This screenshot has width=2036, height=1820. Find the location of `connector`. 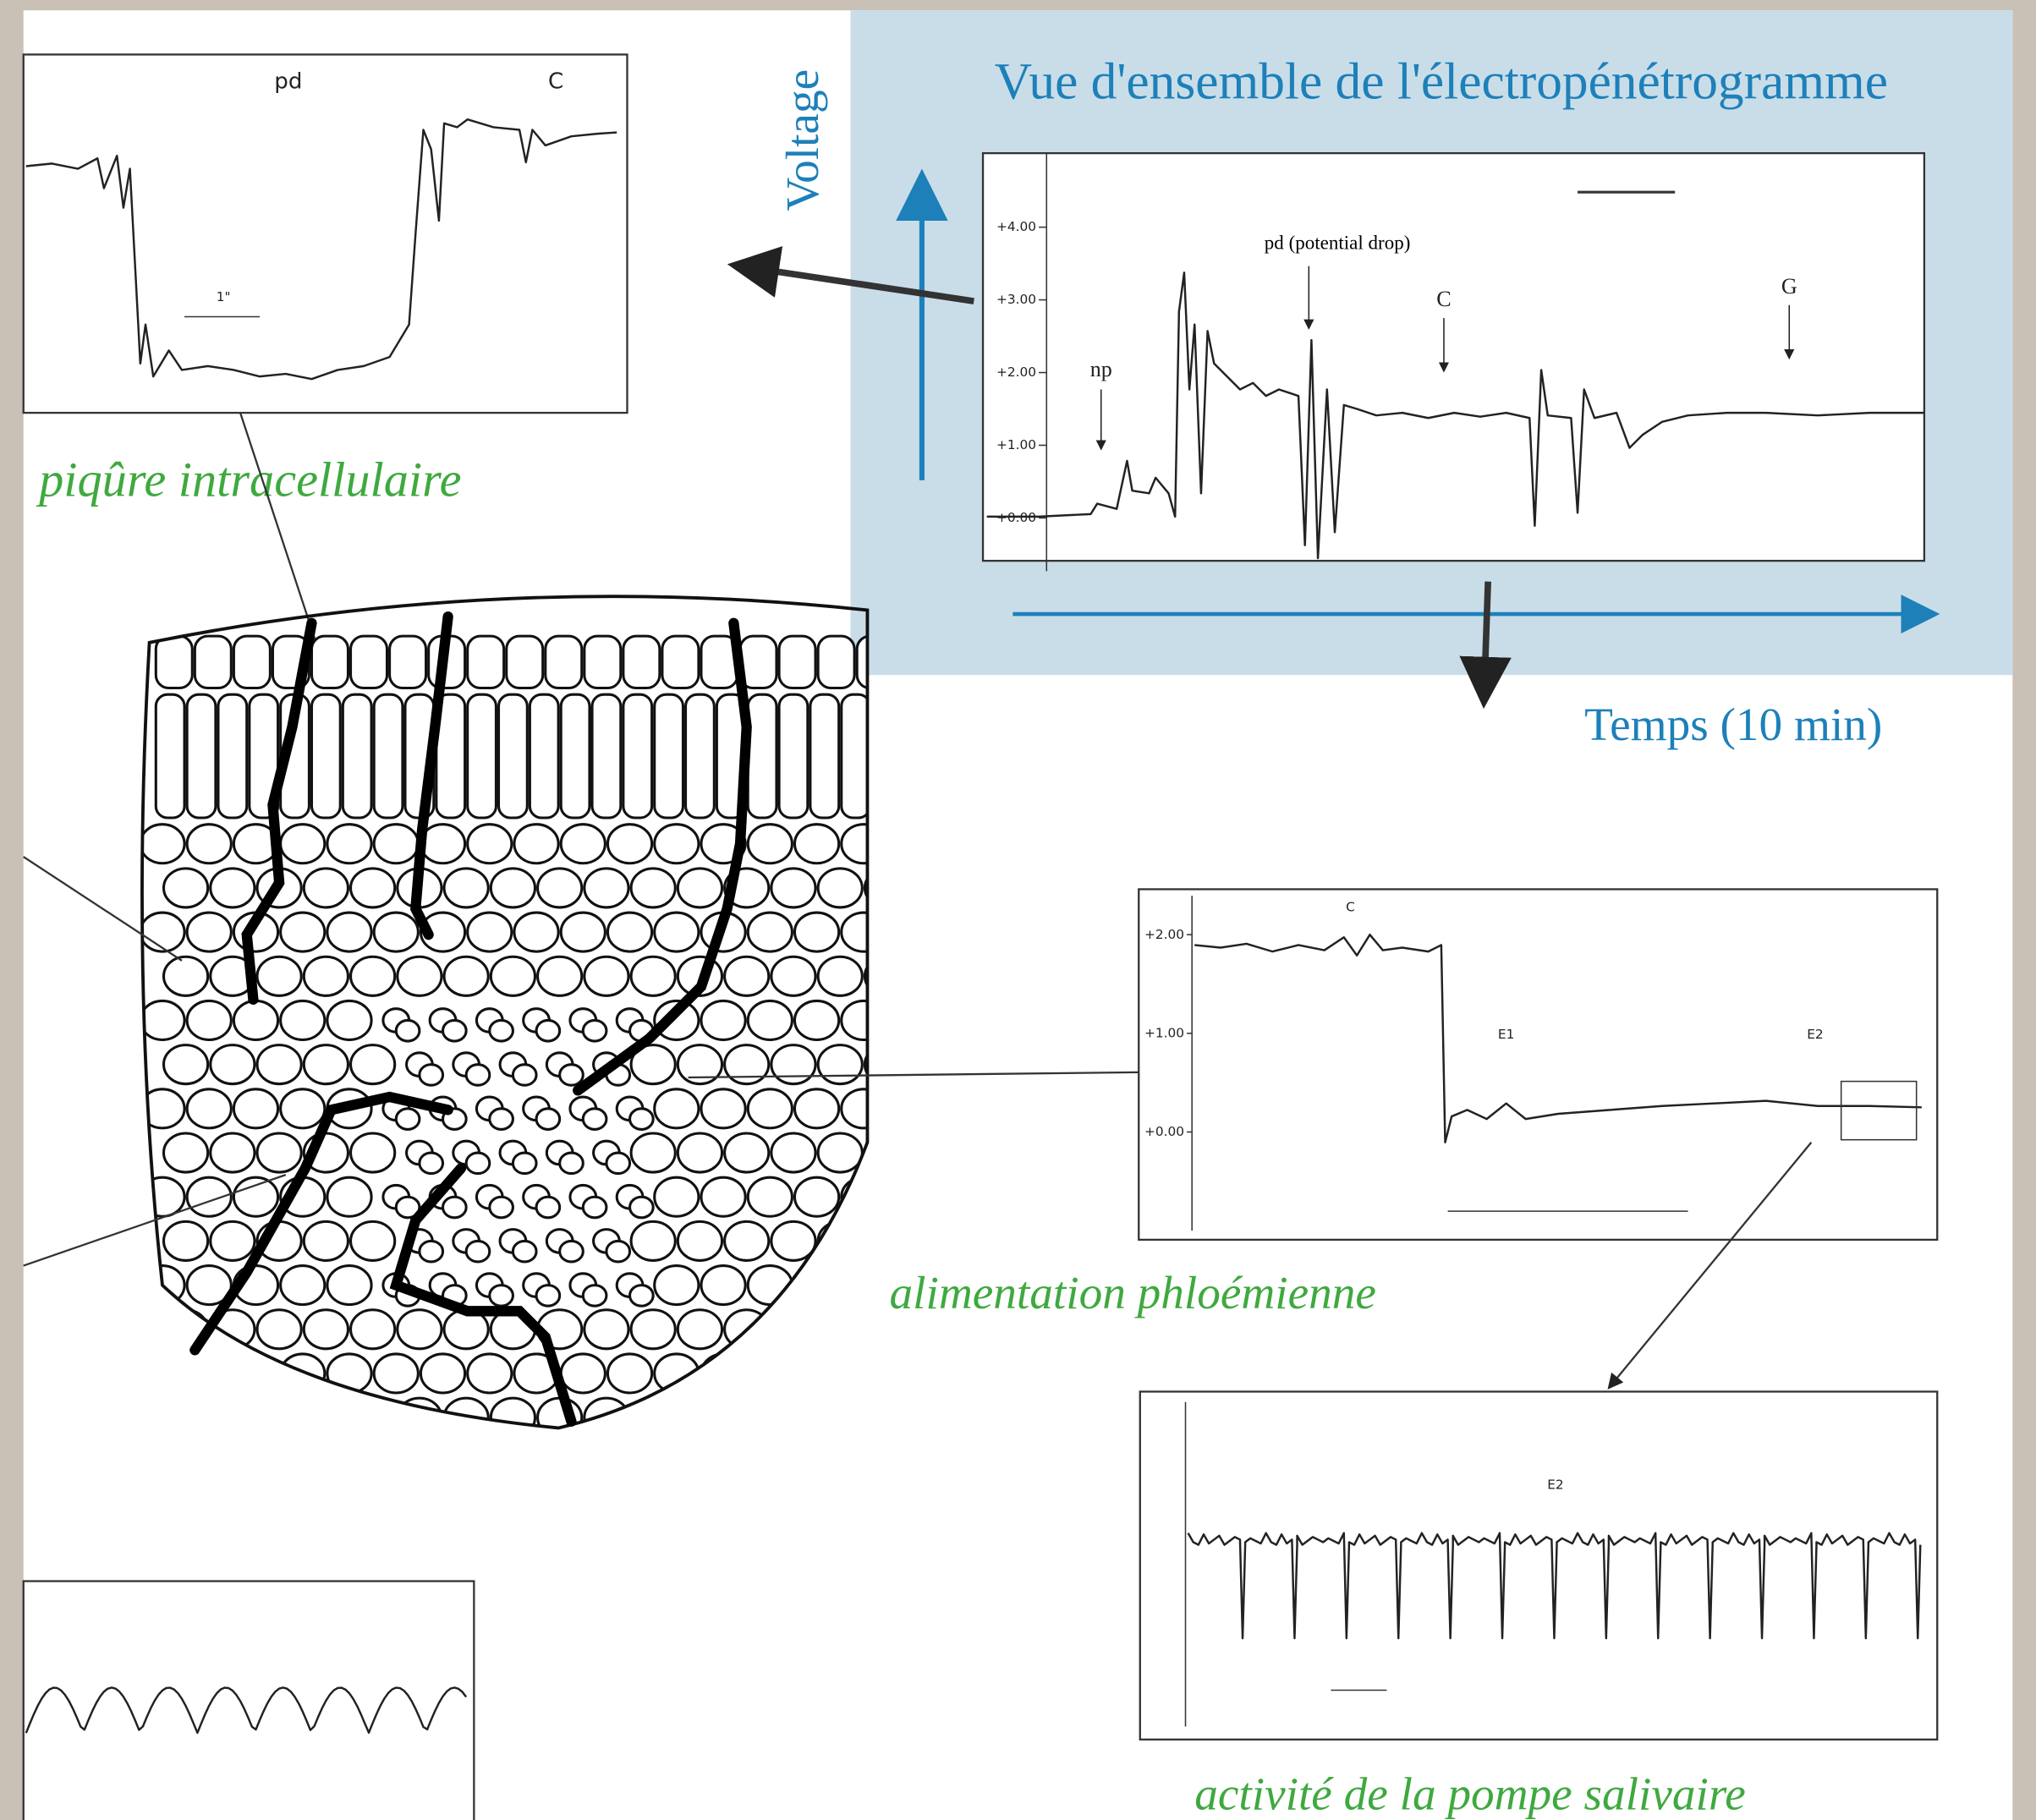

connector is located at coordinates (279, 531).